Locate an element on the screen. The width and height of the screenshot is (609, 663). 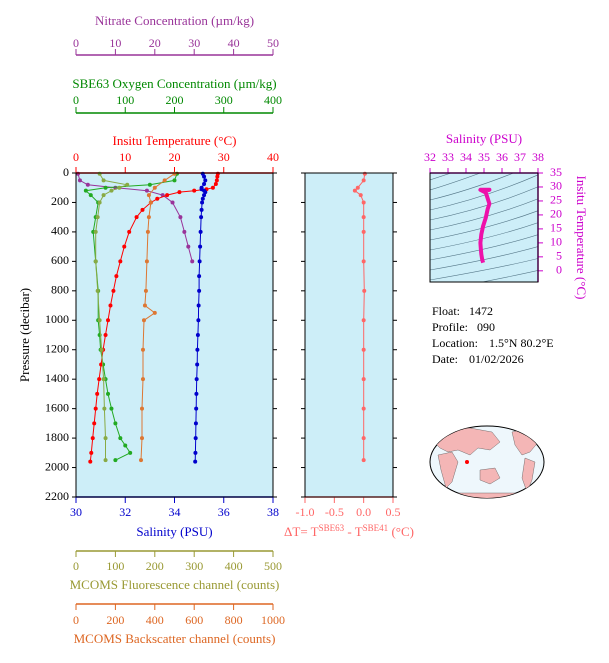
x-axis-title: MCOMS Fluorescence channel (counts) is located at coordinates (175, 584).